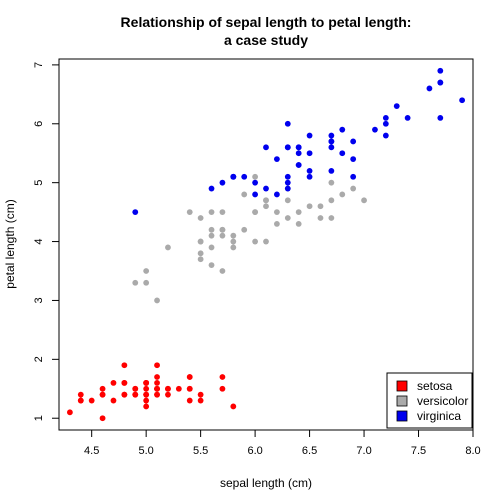 The height and width of the screenshot is (504, 504). What do you see at coordinates (200, 451) in the screenshot?
I see `x-tick-label: 5.5` at bounding box center [200, 451].